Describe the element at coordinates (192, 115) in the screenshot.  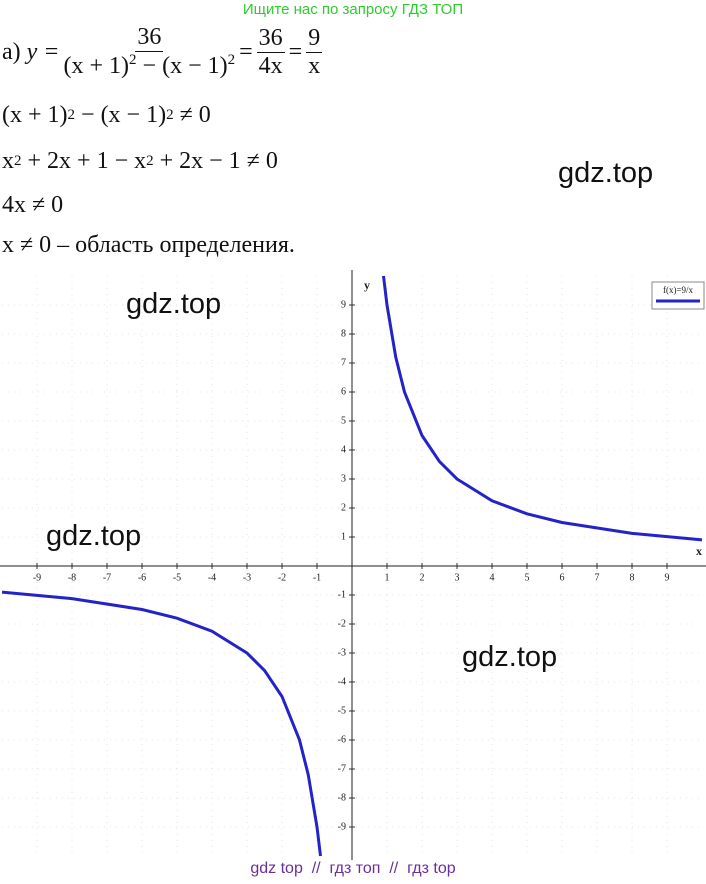
I see `math: ≠ 0` at that location.